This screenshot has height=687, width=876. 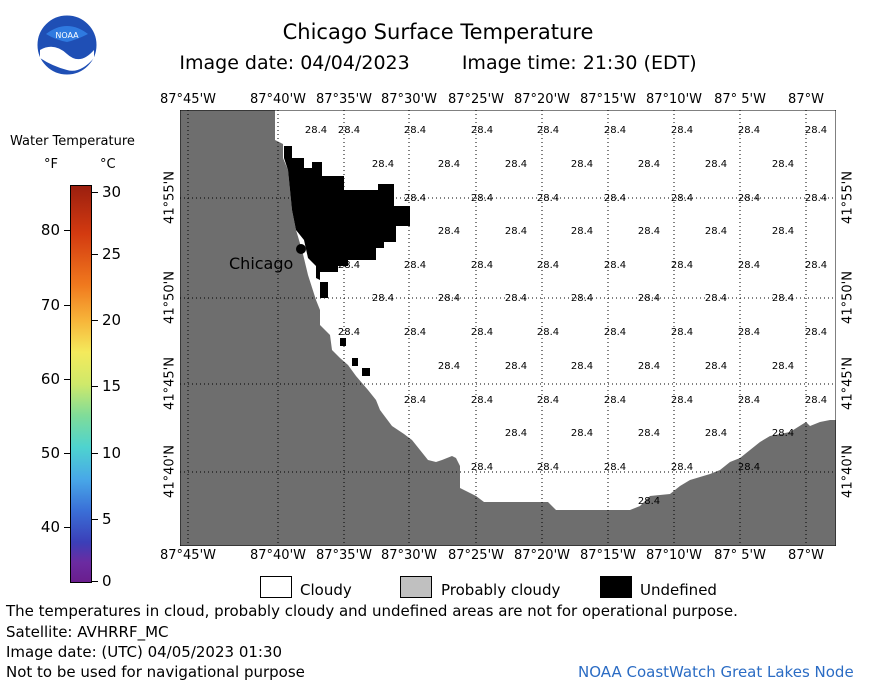 I want to click on legend-title: Water Temperature, so click(x=72, y=141).